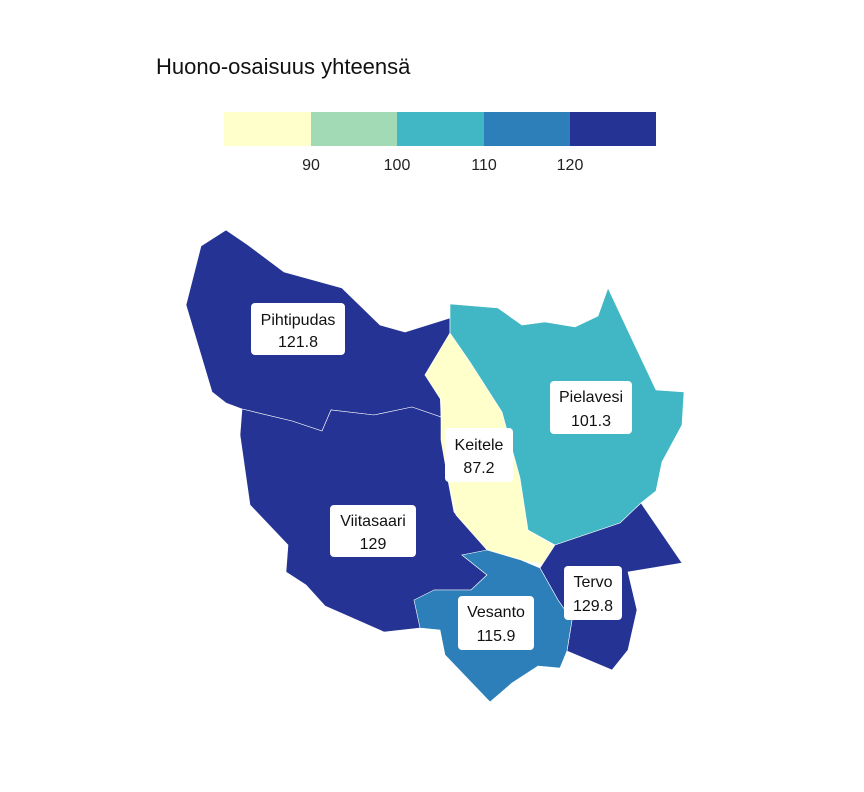 The width and height of the screenshot is (864, 792). I want to click on legend-tick-3: 110, so click(484, 165).